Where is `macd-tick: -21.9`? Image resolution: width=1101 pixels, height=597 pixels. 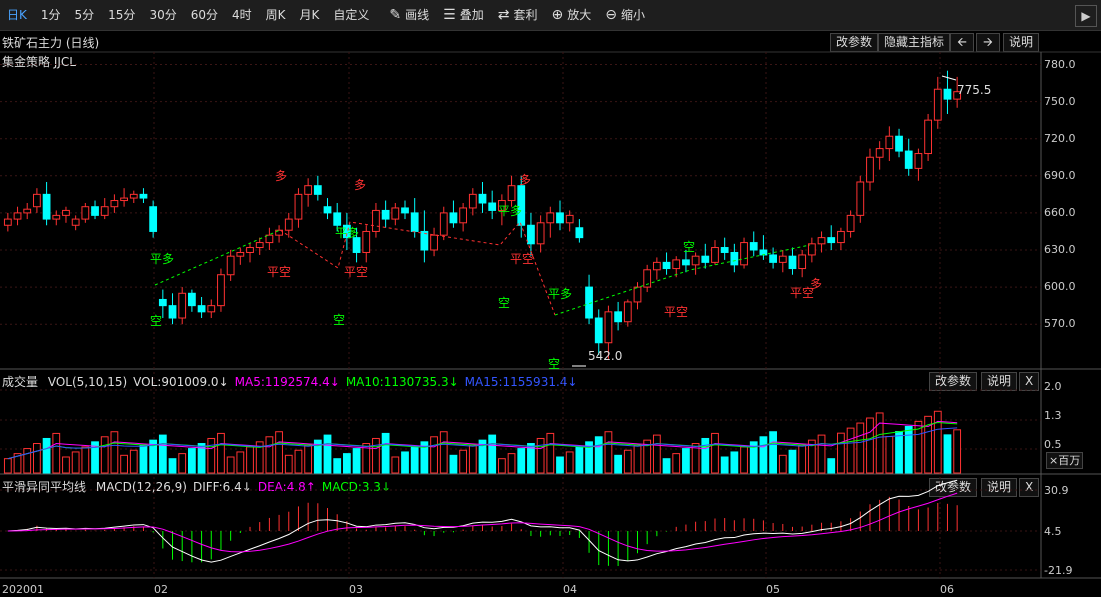
macd-tick: -21.9 is located at coordinates (1058, 570).